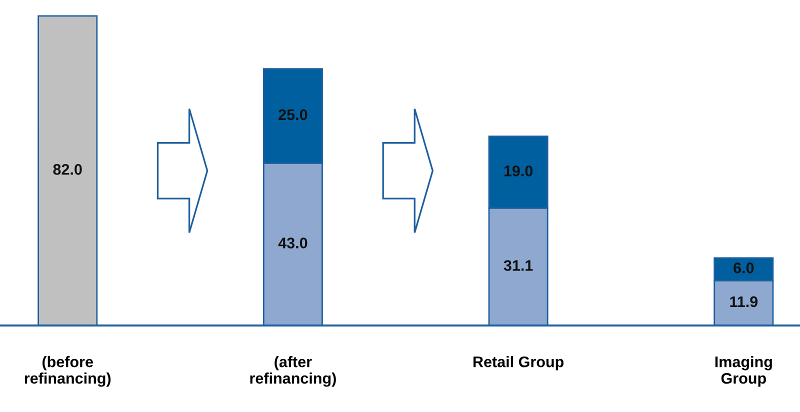  Describe the element at coordinates (518, 363) in the screenshot. I see `x-tick-label: Retail Group` at that location.